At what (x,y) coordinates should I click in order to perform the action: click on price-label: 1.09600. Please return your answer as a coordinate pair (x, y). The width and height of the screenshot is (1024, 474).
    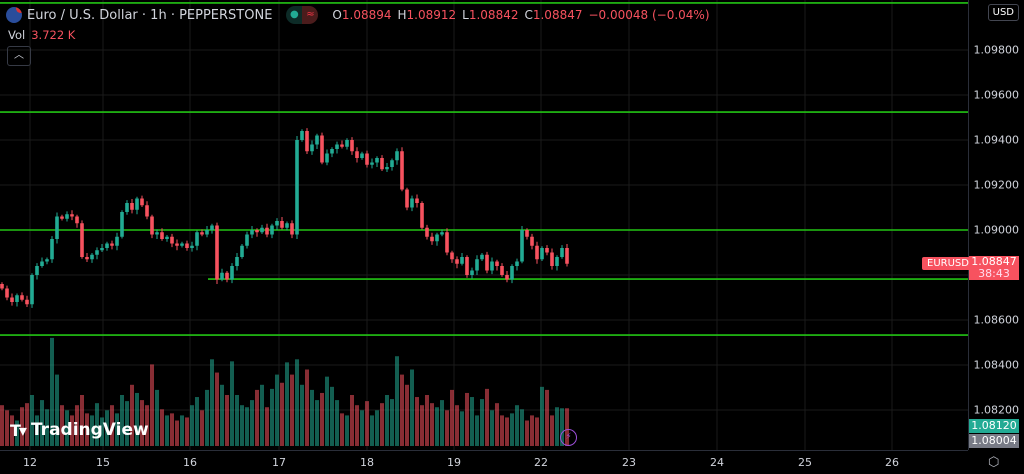
    Looking at the image, I should click on (996, 95).